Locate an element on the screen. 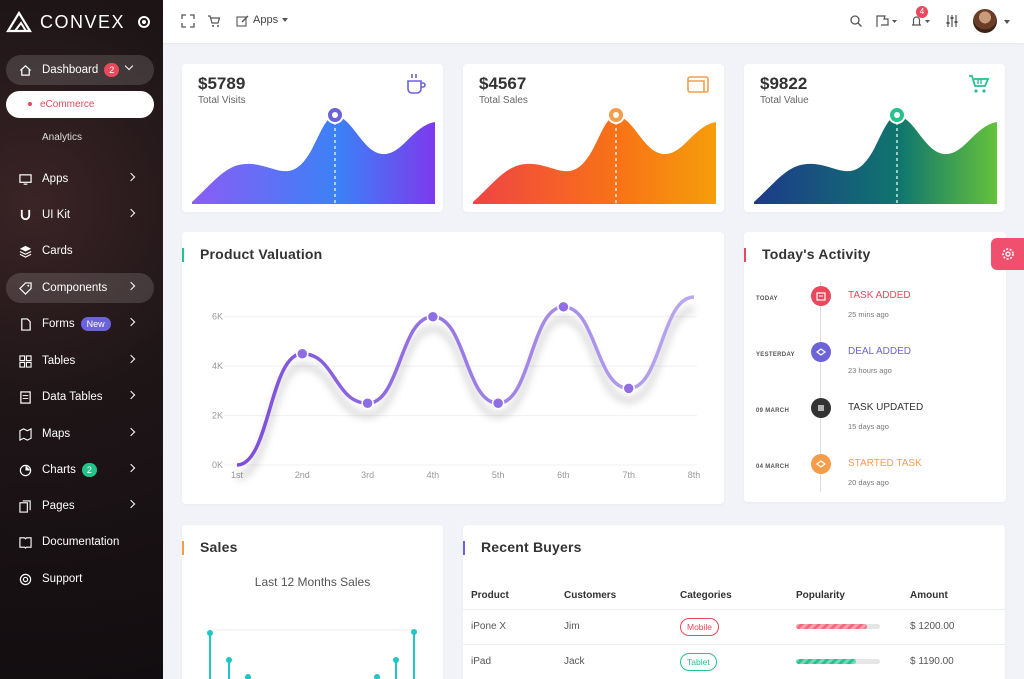 The image size is (1024, 679). activity-item: YESTERDAY DEAL ADDED 23 hours ago is located at coordinates (875, 370).